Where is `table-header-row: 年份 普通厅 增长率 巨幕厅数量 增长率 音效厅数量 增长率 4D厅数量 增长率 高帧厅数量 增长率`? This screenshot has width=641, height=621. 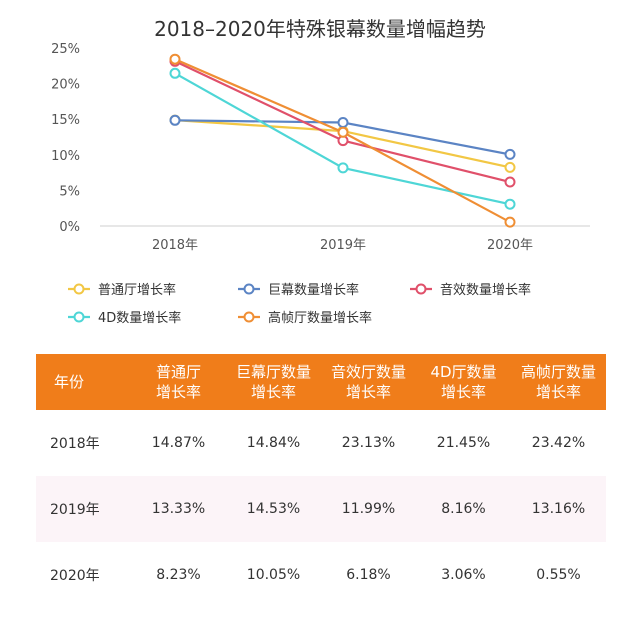
table-header-row: 年份 普通厅 增长率 巨幕厅数量 增长率 音效厅数量 增长率 4D厅数量 增长率 高帧厅数量 增长率 is located at coordinates (321, 382).